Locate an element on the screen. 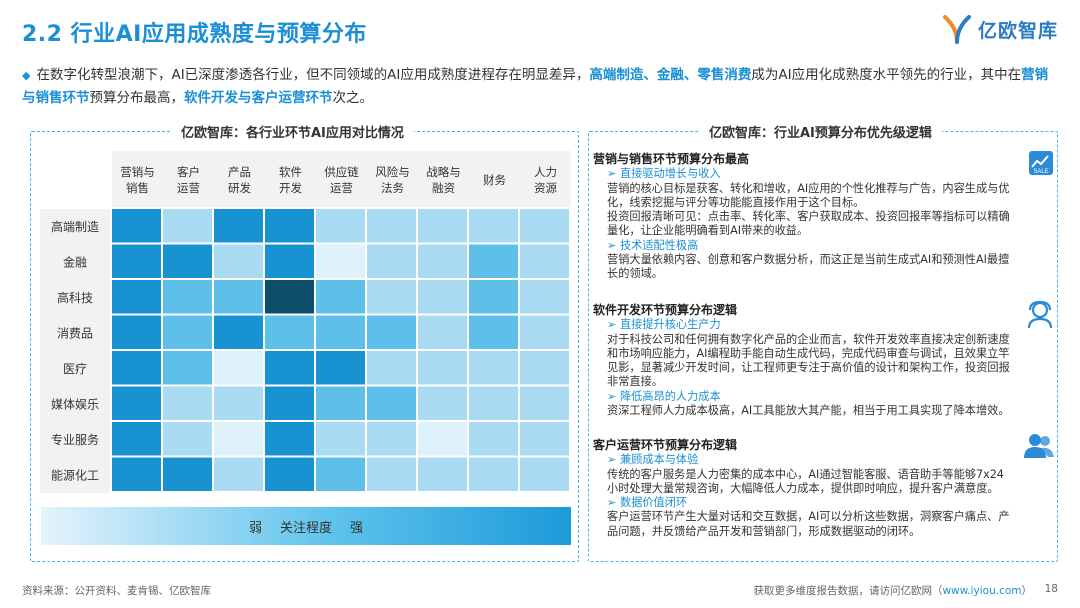  more-data-note: 获取更多维度报告数据，请访问亿欧网（www.iyiou.com） is located at coordinates (892, 590).